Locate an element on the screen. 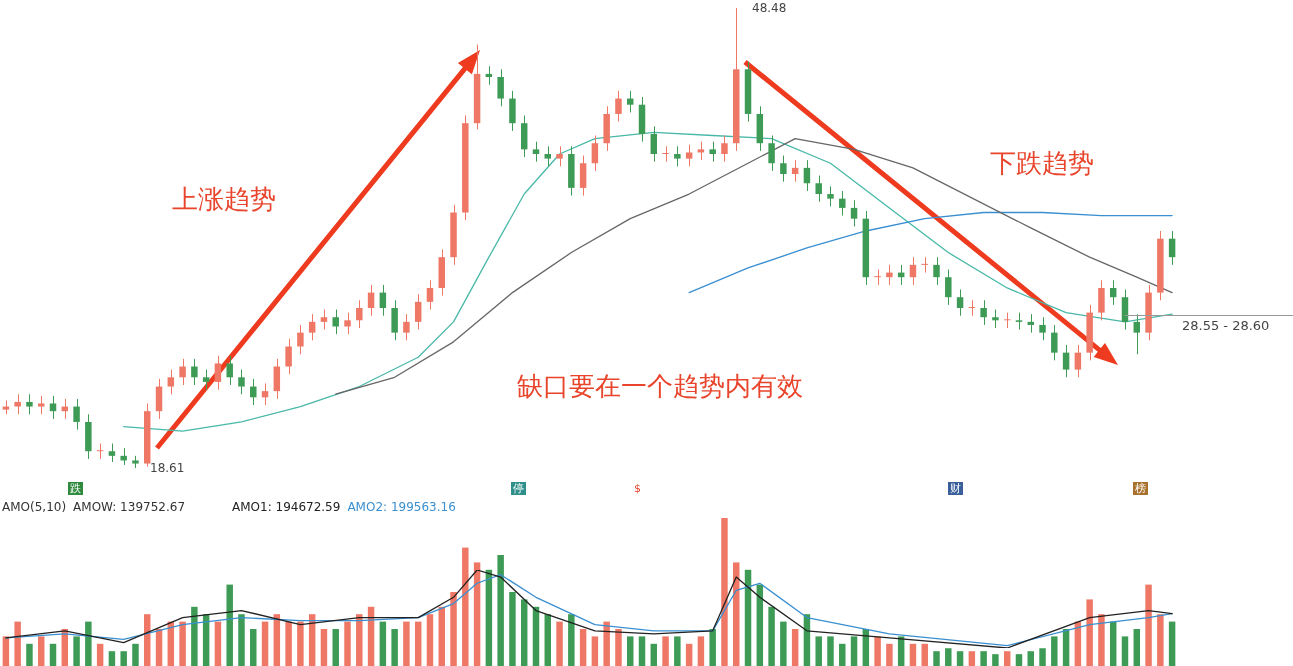 The height and width of the screenshot is (666, 1293). annotation: 上涨趋势 is located at coordinates (224, 199).